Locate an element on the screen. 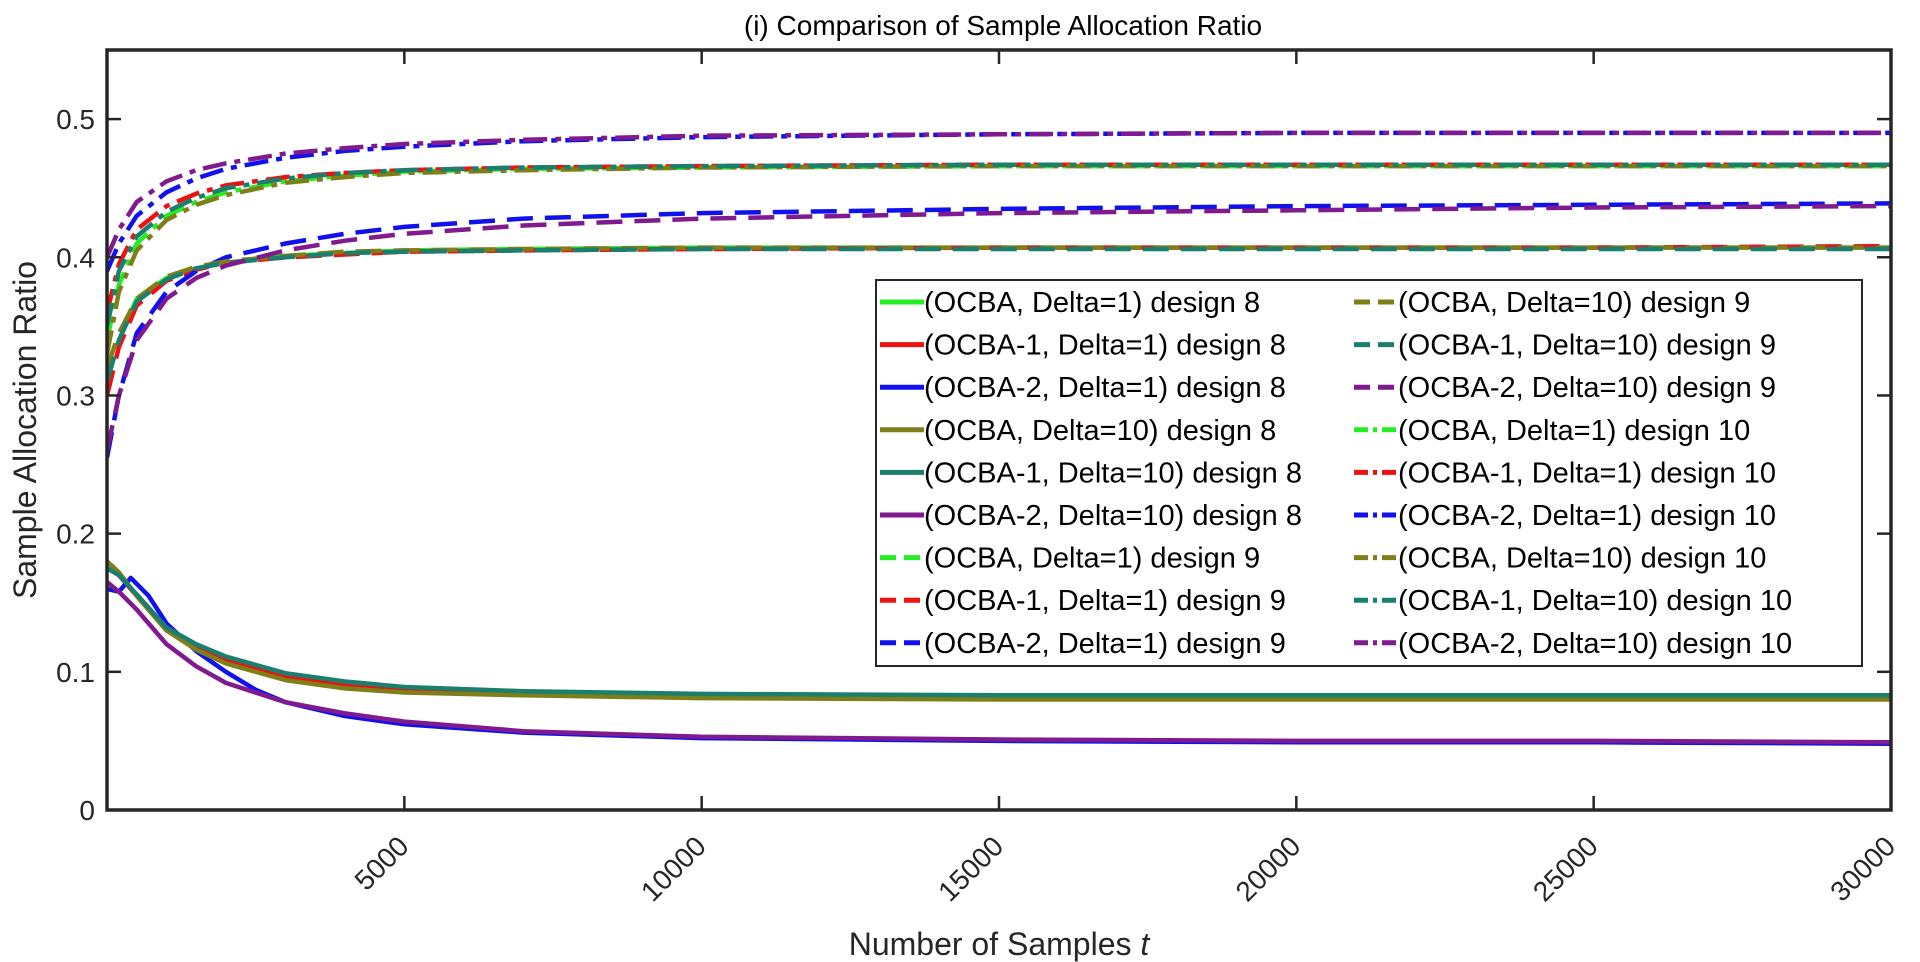  legend-item-11: (OCBA-1, Delta=10) design 9 is located at coordinates (1565, 346).